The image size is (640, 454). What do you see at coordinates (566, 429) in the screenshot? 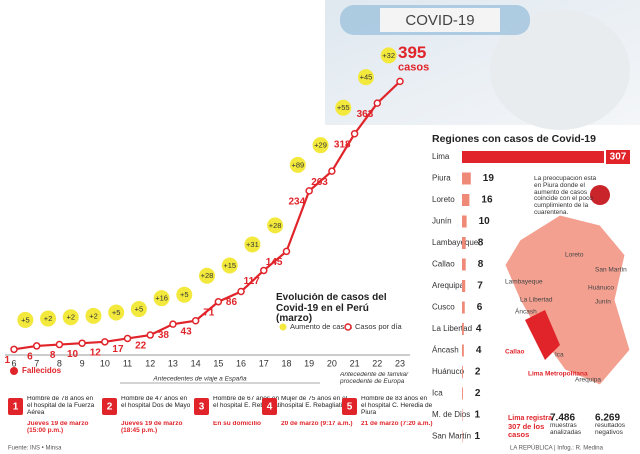
I see `stat-label: muestras analizadas` at bounding box center [566, 429].